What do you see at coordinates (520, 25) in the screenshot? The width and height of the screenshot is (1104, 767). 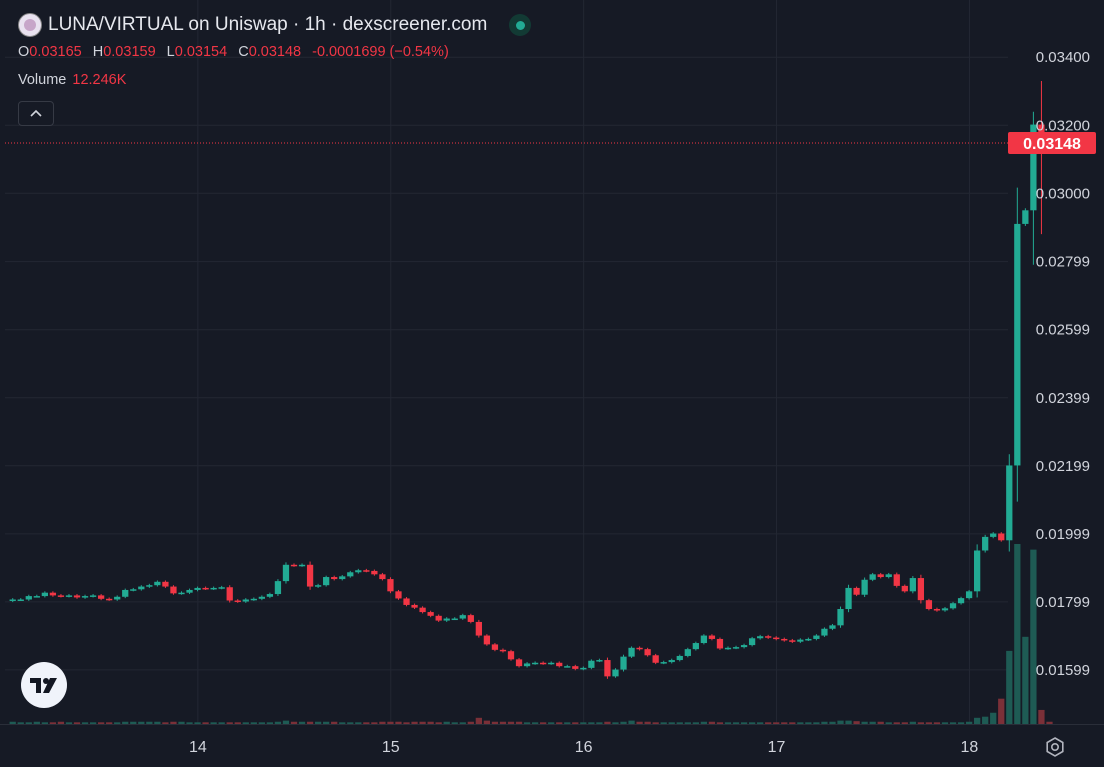 I see `live-status-icon` at bounding box center [520, 25].